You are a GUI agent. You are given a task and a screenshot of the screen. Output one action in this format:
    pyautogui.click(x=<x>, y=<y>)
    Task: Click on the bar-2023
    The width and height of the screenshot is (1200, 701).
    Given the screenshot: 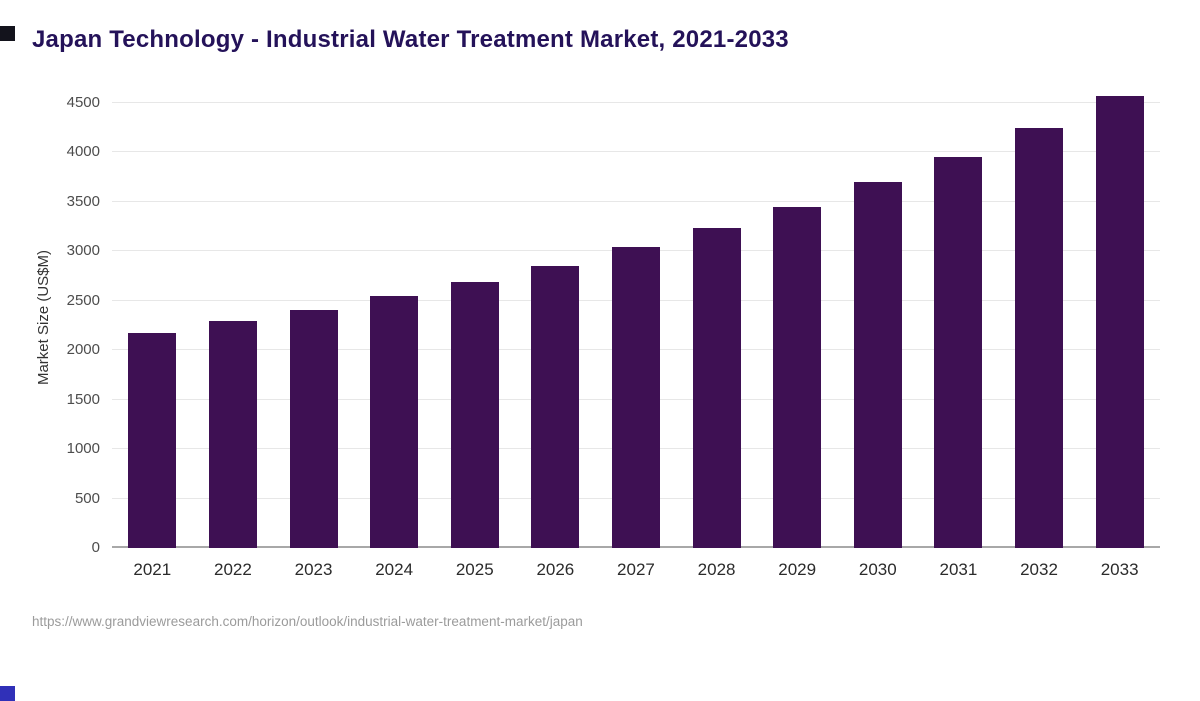 What is the action you would take?
    pyautogui.click(x=313, y=428)
    